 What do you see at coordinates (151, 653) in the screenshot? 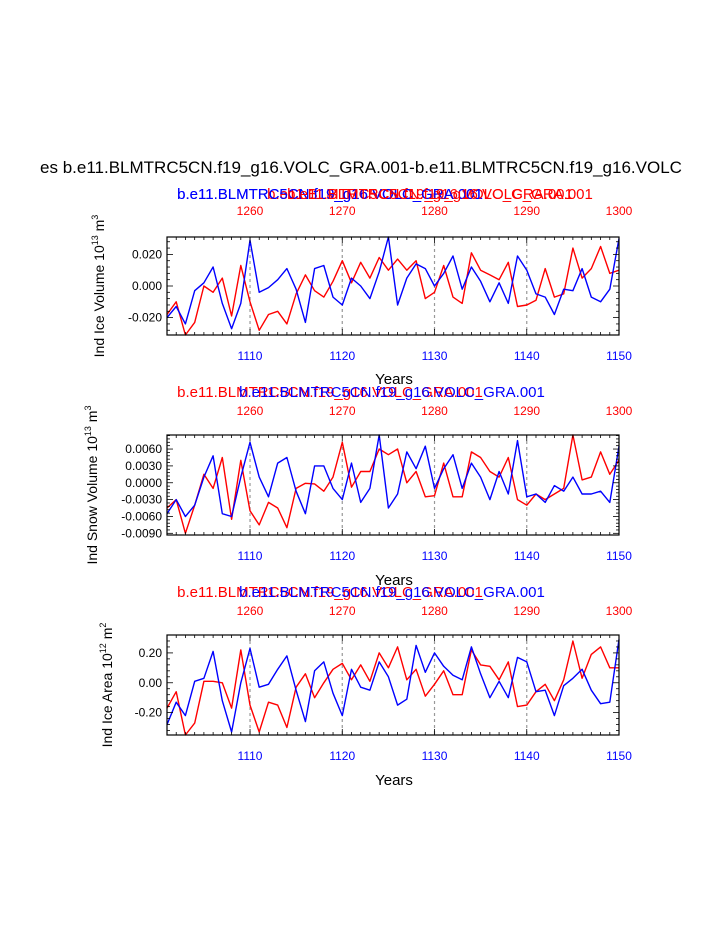
I see `y-tick-label: 0.20` at bounding box center [151, 653].